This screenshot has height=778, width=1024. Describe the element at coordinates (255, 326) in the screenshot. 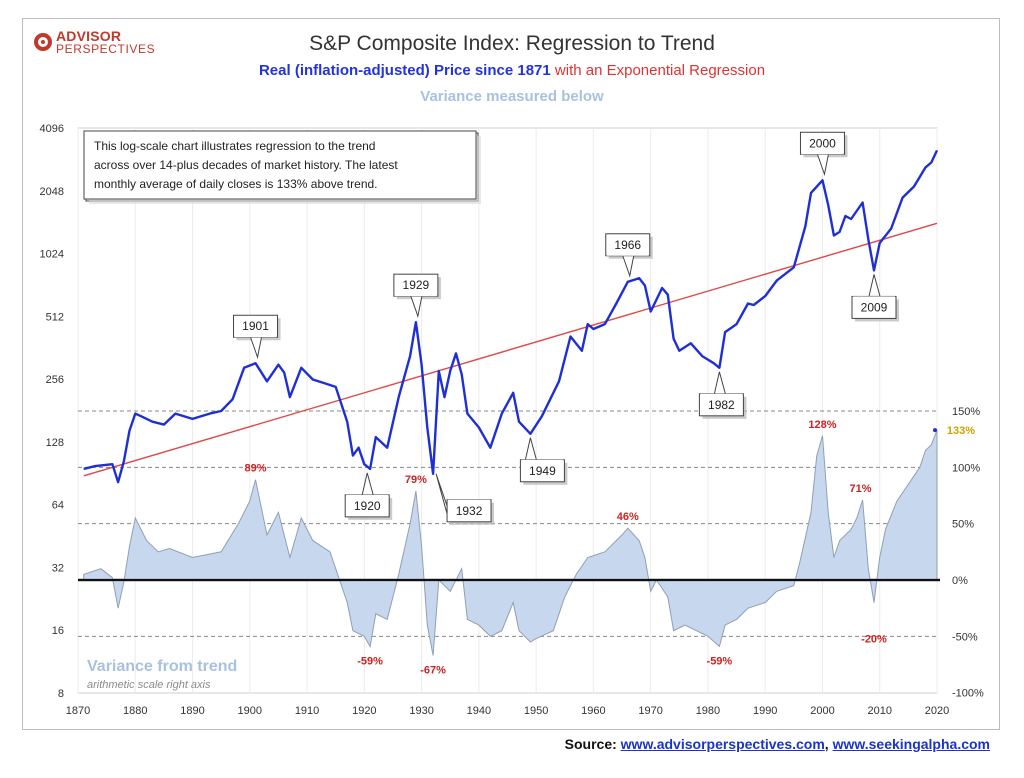

I see `callout-label-1901: 1901` at that location.